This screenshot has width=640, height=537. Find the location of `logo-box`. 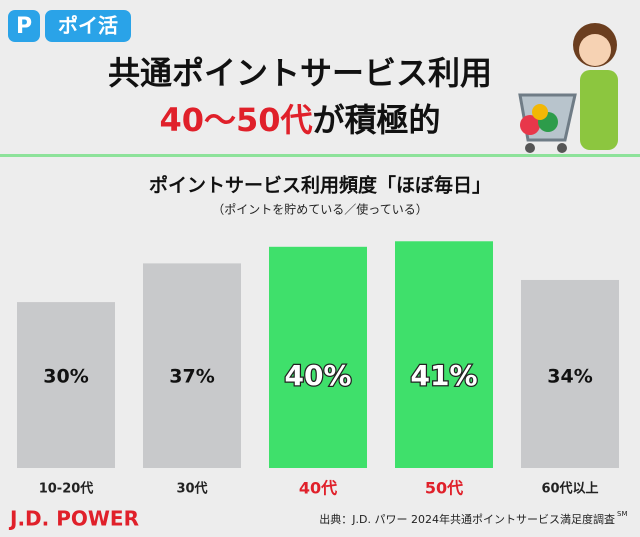

logo-box is located at coordinates (88, 26).